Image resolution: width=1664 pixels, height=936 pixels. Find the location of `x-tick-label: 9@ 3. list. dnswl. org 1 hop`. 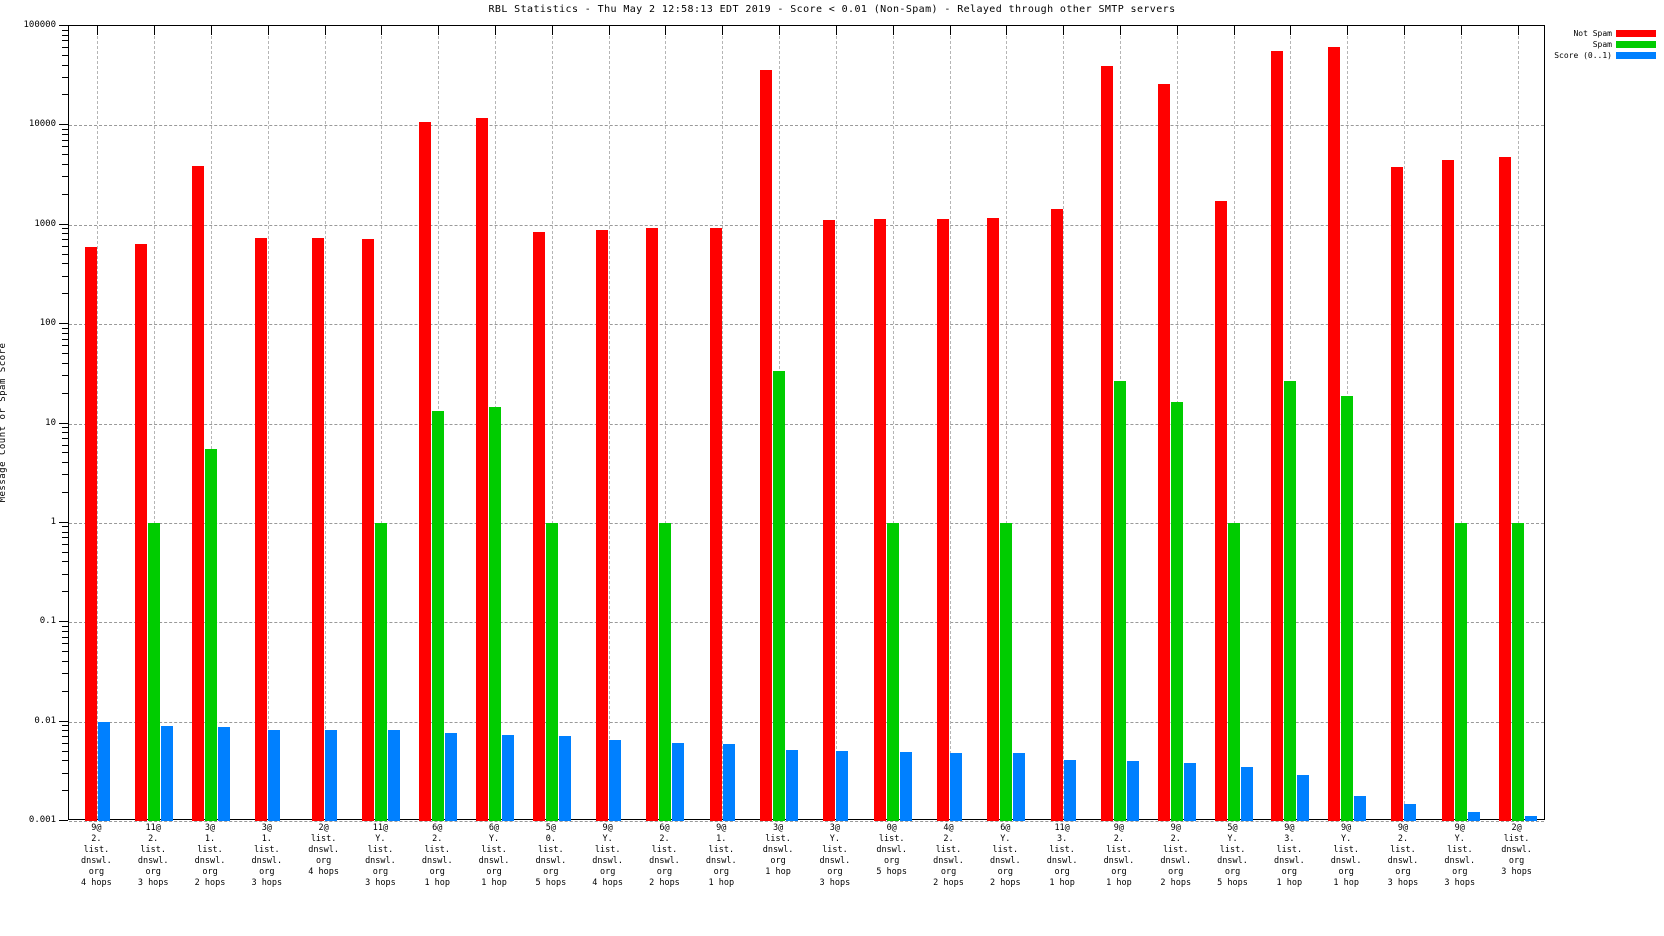

x-tick-label: 9@ 3. list. dnswl. org 1 hop is located at coordinates (1289, 855).